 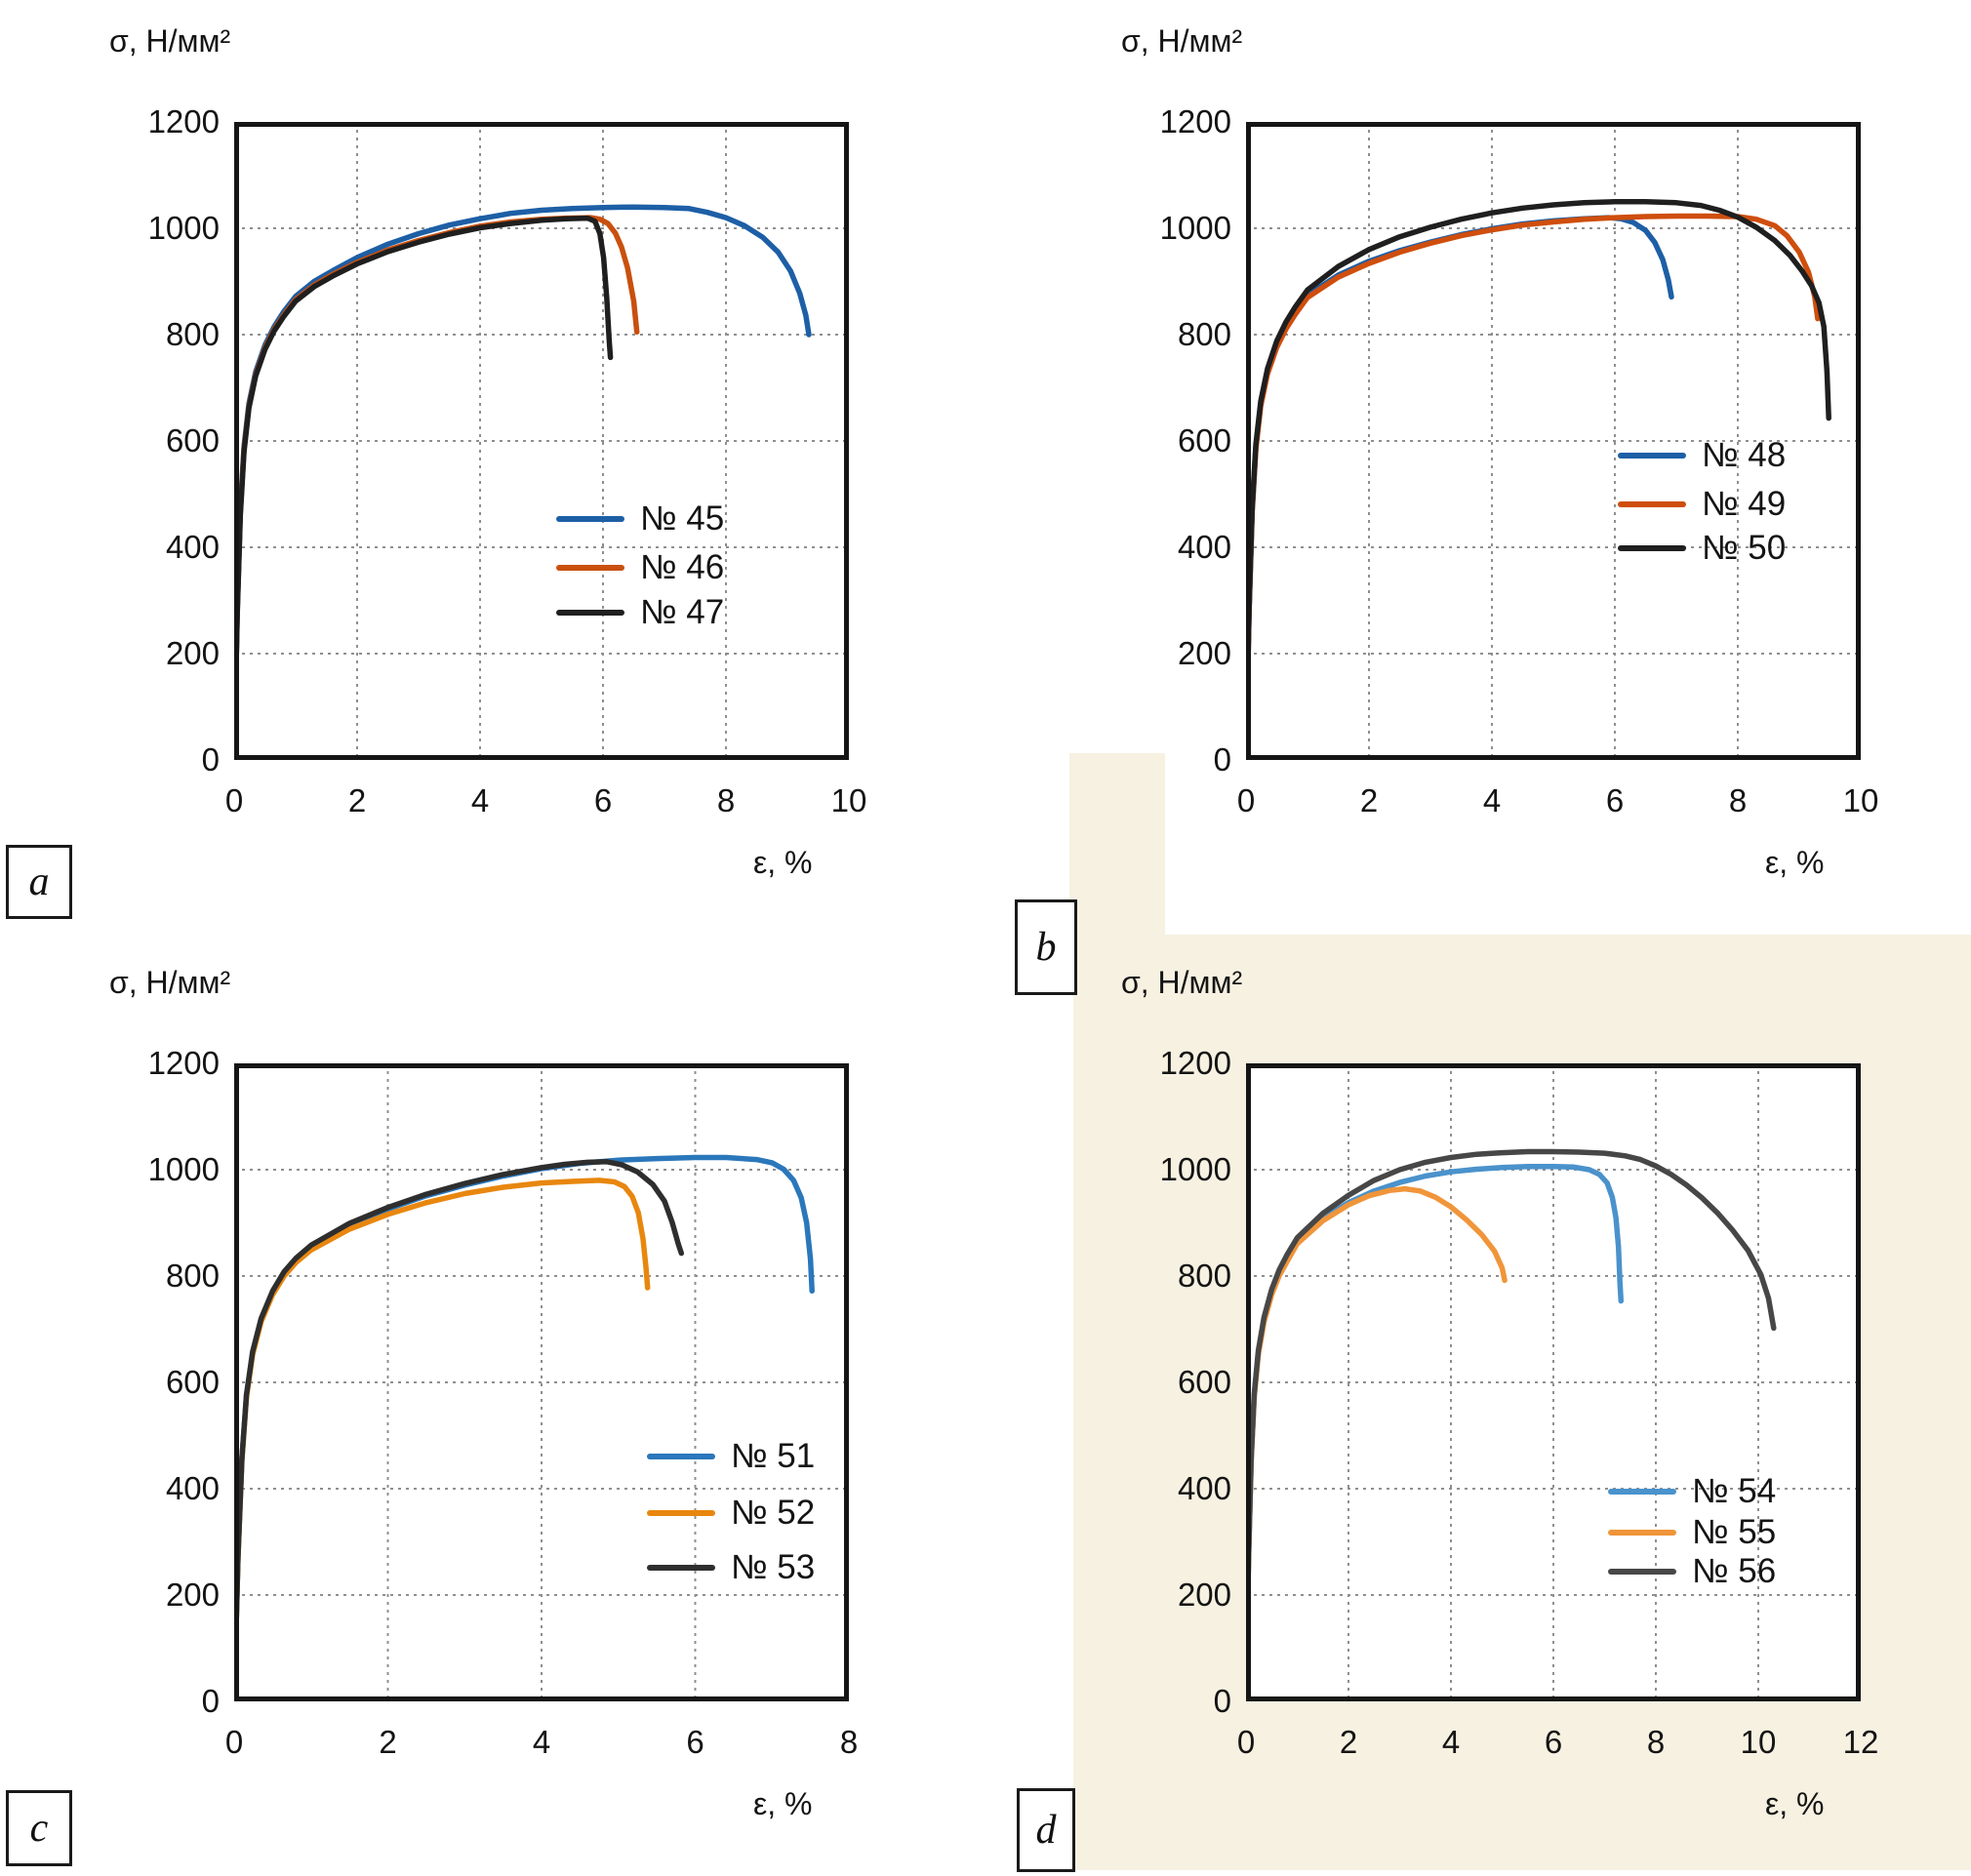 What do you see at coordinates (1702, 455) in the screenshot?
I see `legend-entry: № 48` at bounding box center [1702, 455].